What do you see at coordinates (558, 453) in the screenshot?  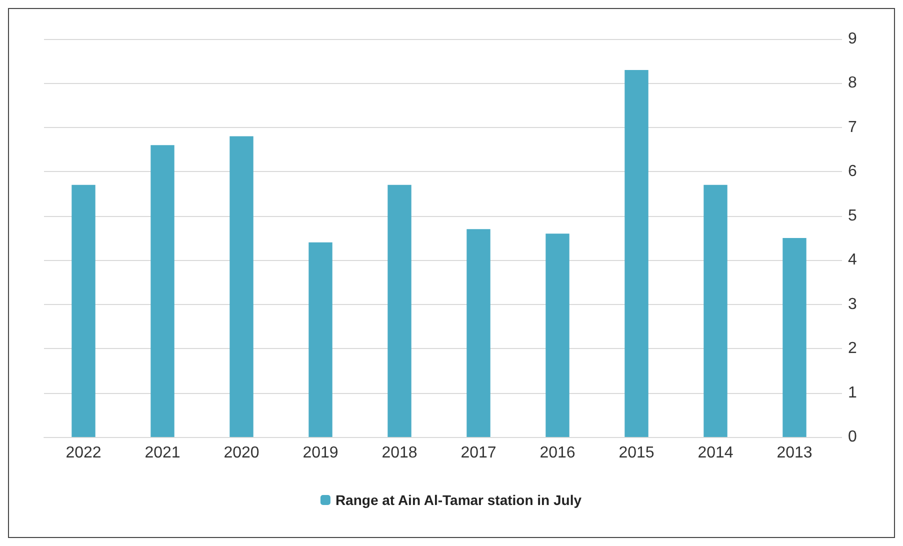 I see `x-tick-label: 2016` at bounding box center [558, 453].